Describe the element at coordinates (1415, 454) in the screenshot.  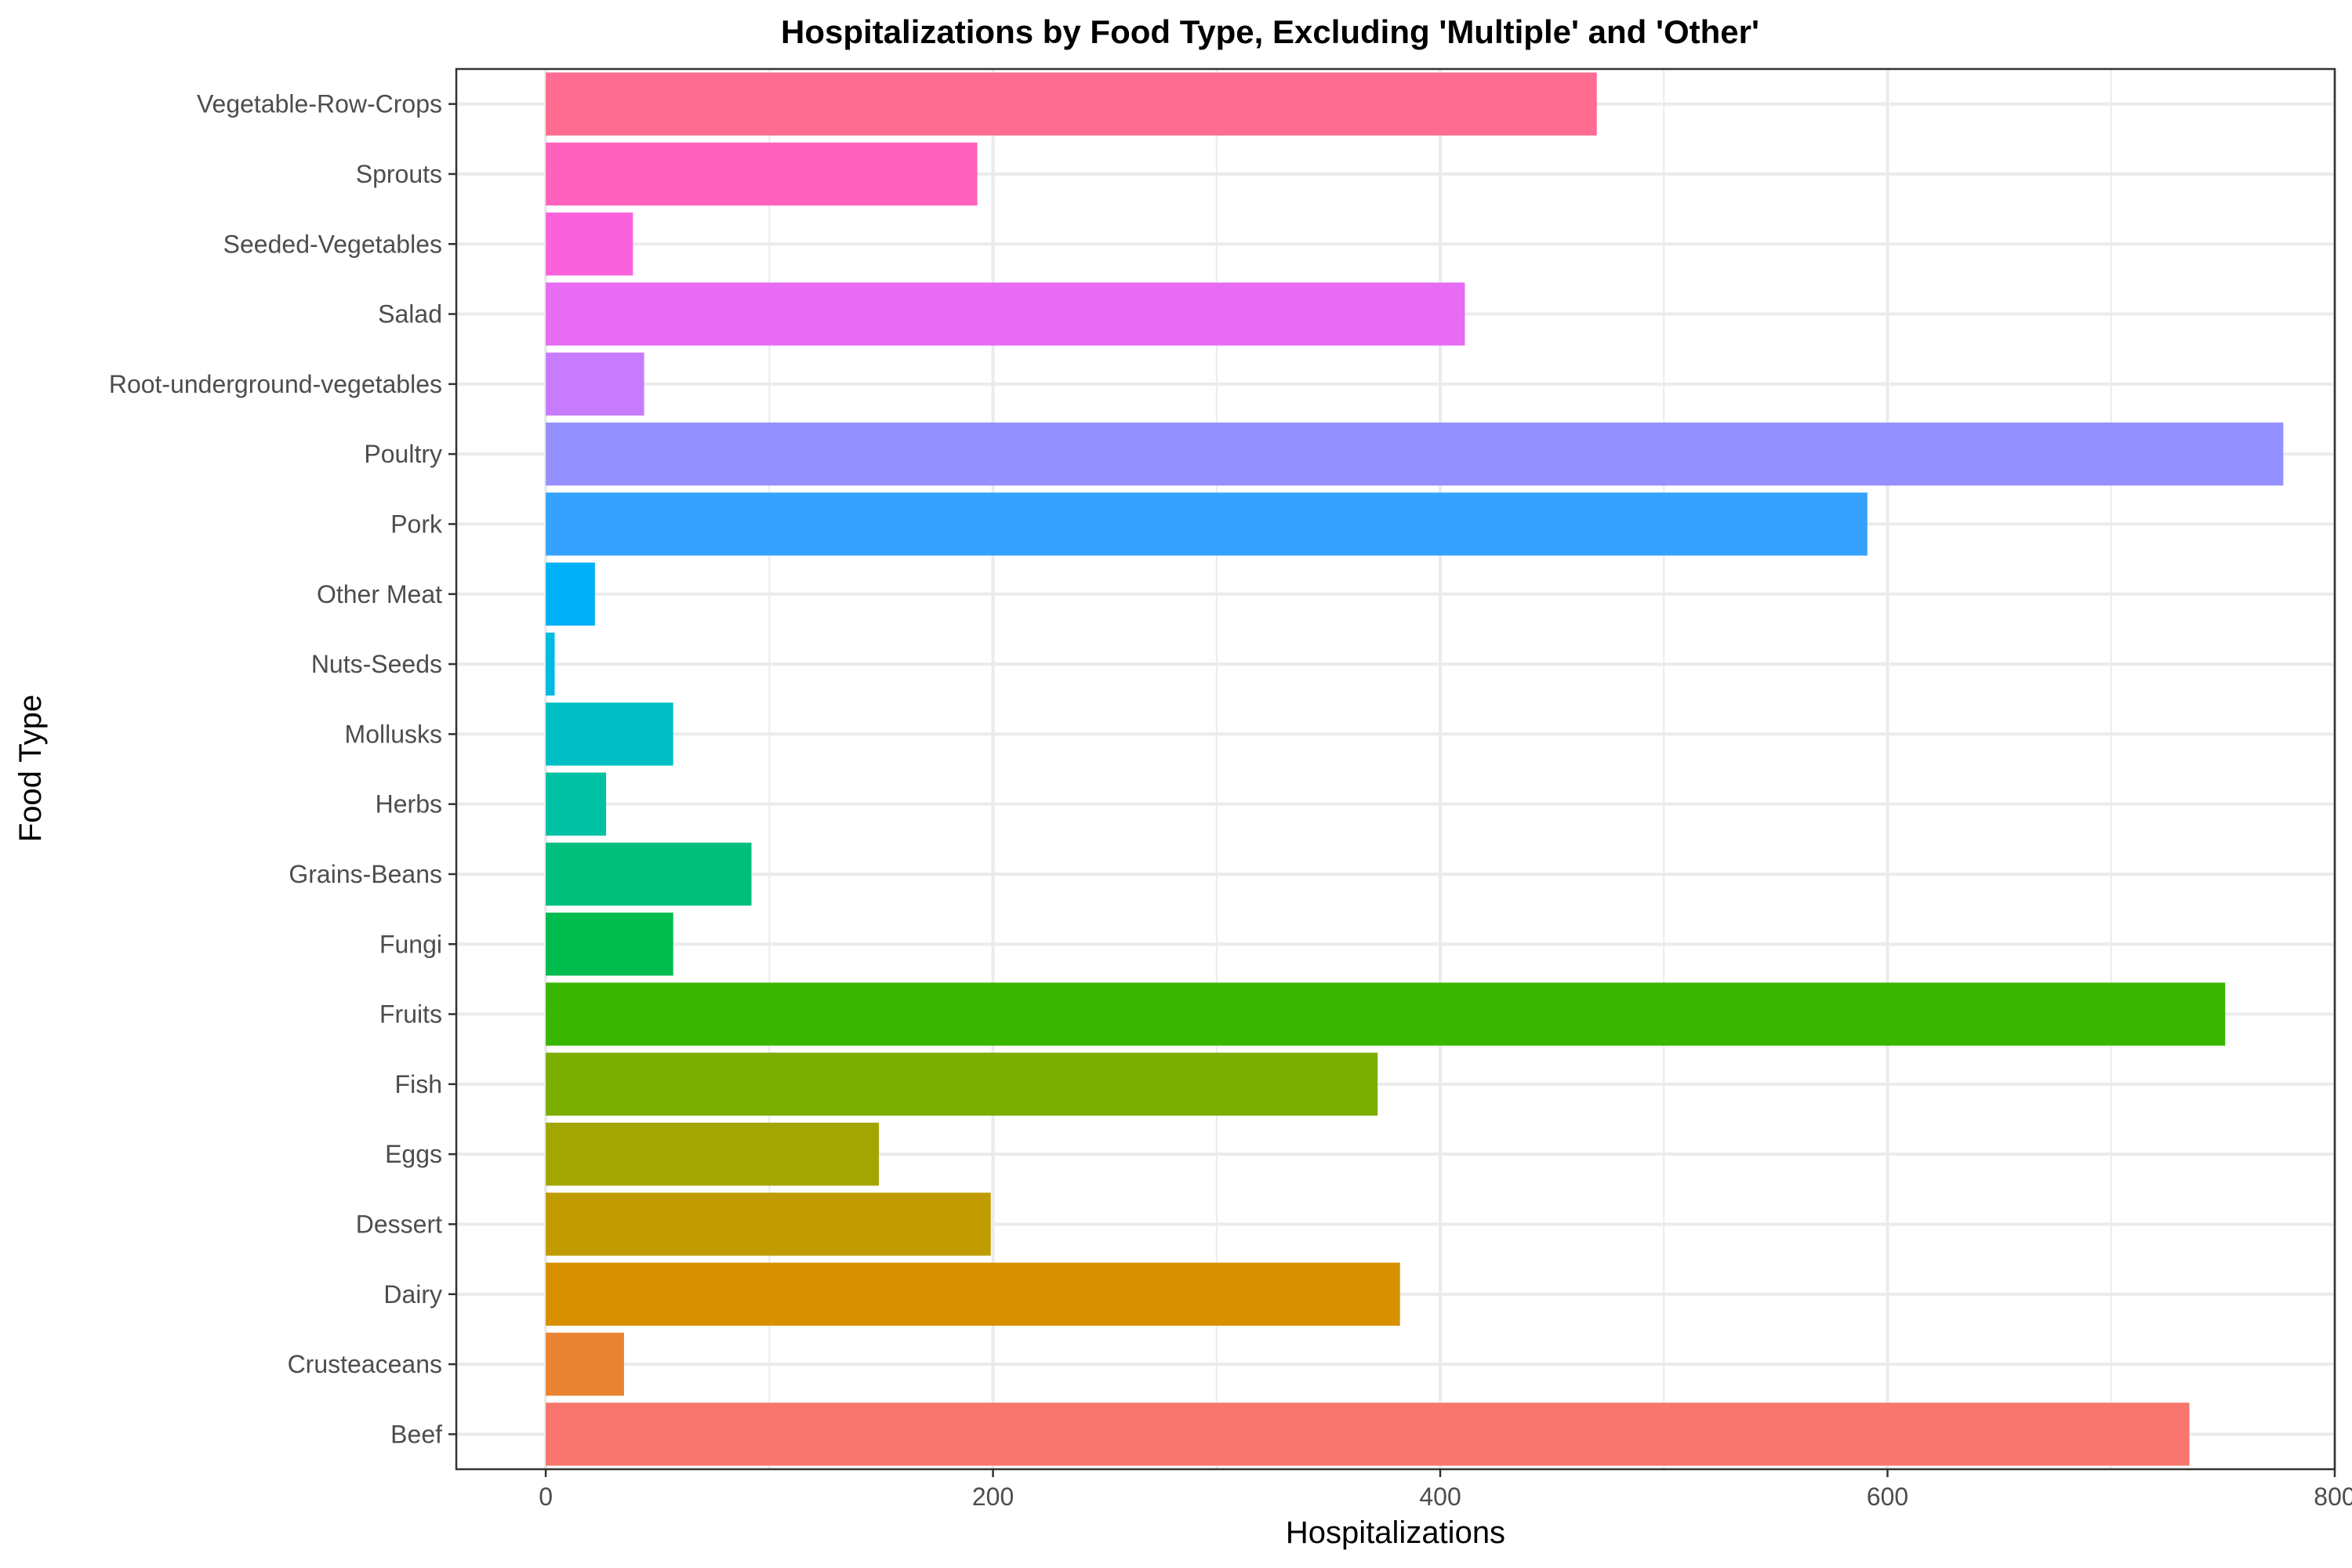
I see `bar-poultry` at that location.